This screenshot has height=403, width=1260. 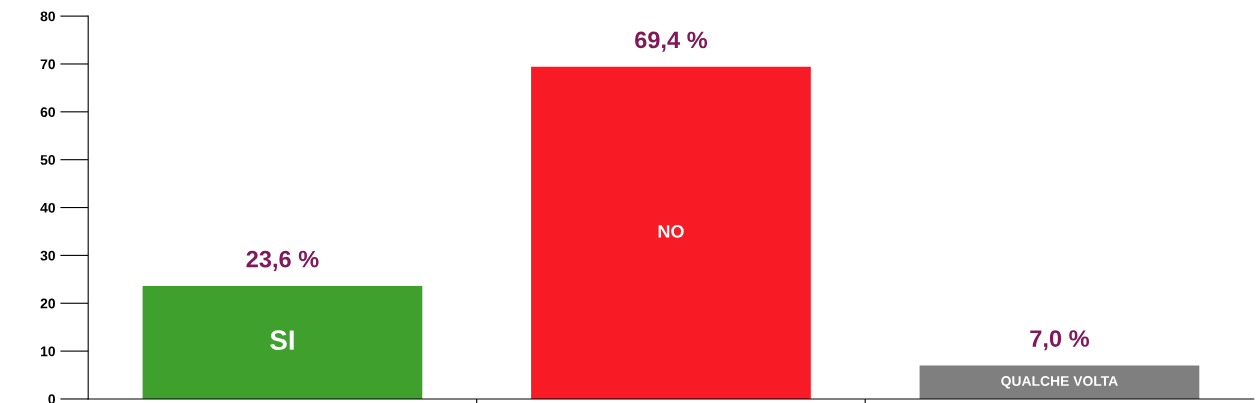 What do you see at coordinates (1060, 340) in the screenshot?
I see `data-label: 7,0 %` at bounding box center [1060, 340].